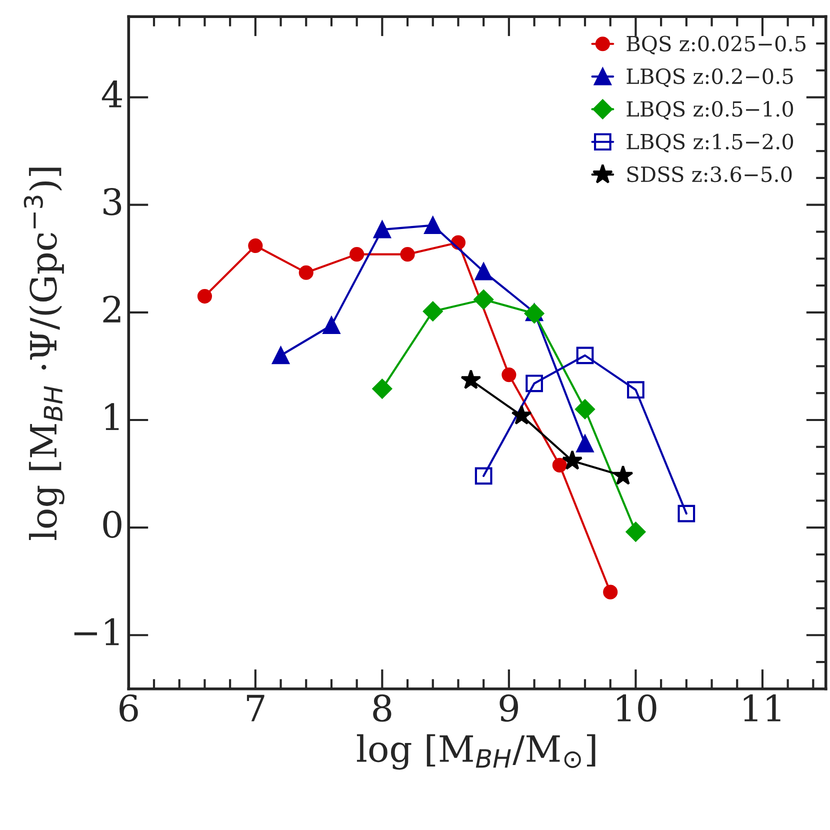 The image size is (830, 830). I want to click on x-axis-title: log [M$_{BH}$/M$_{⊙}$], so click(476, 752).